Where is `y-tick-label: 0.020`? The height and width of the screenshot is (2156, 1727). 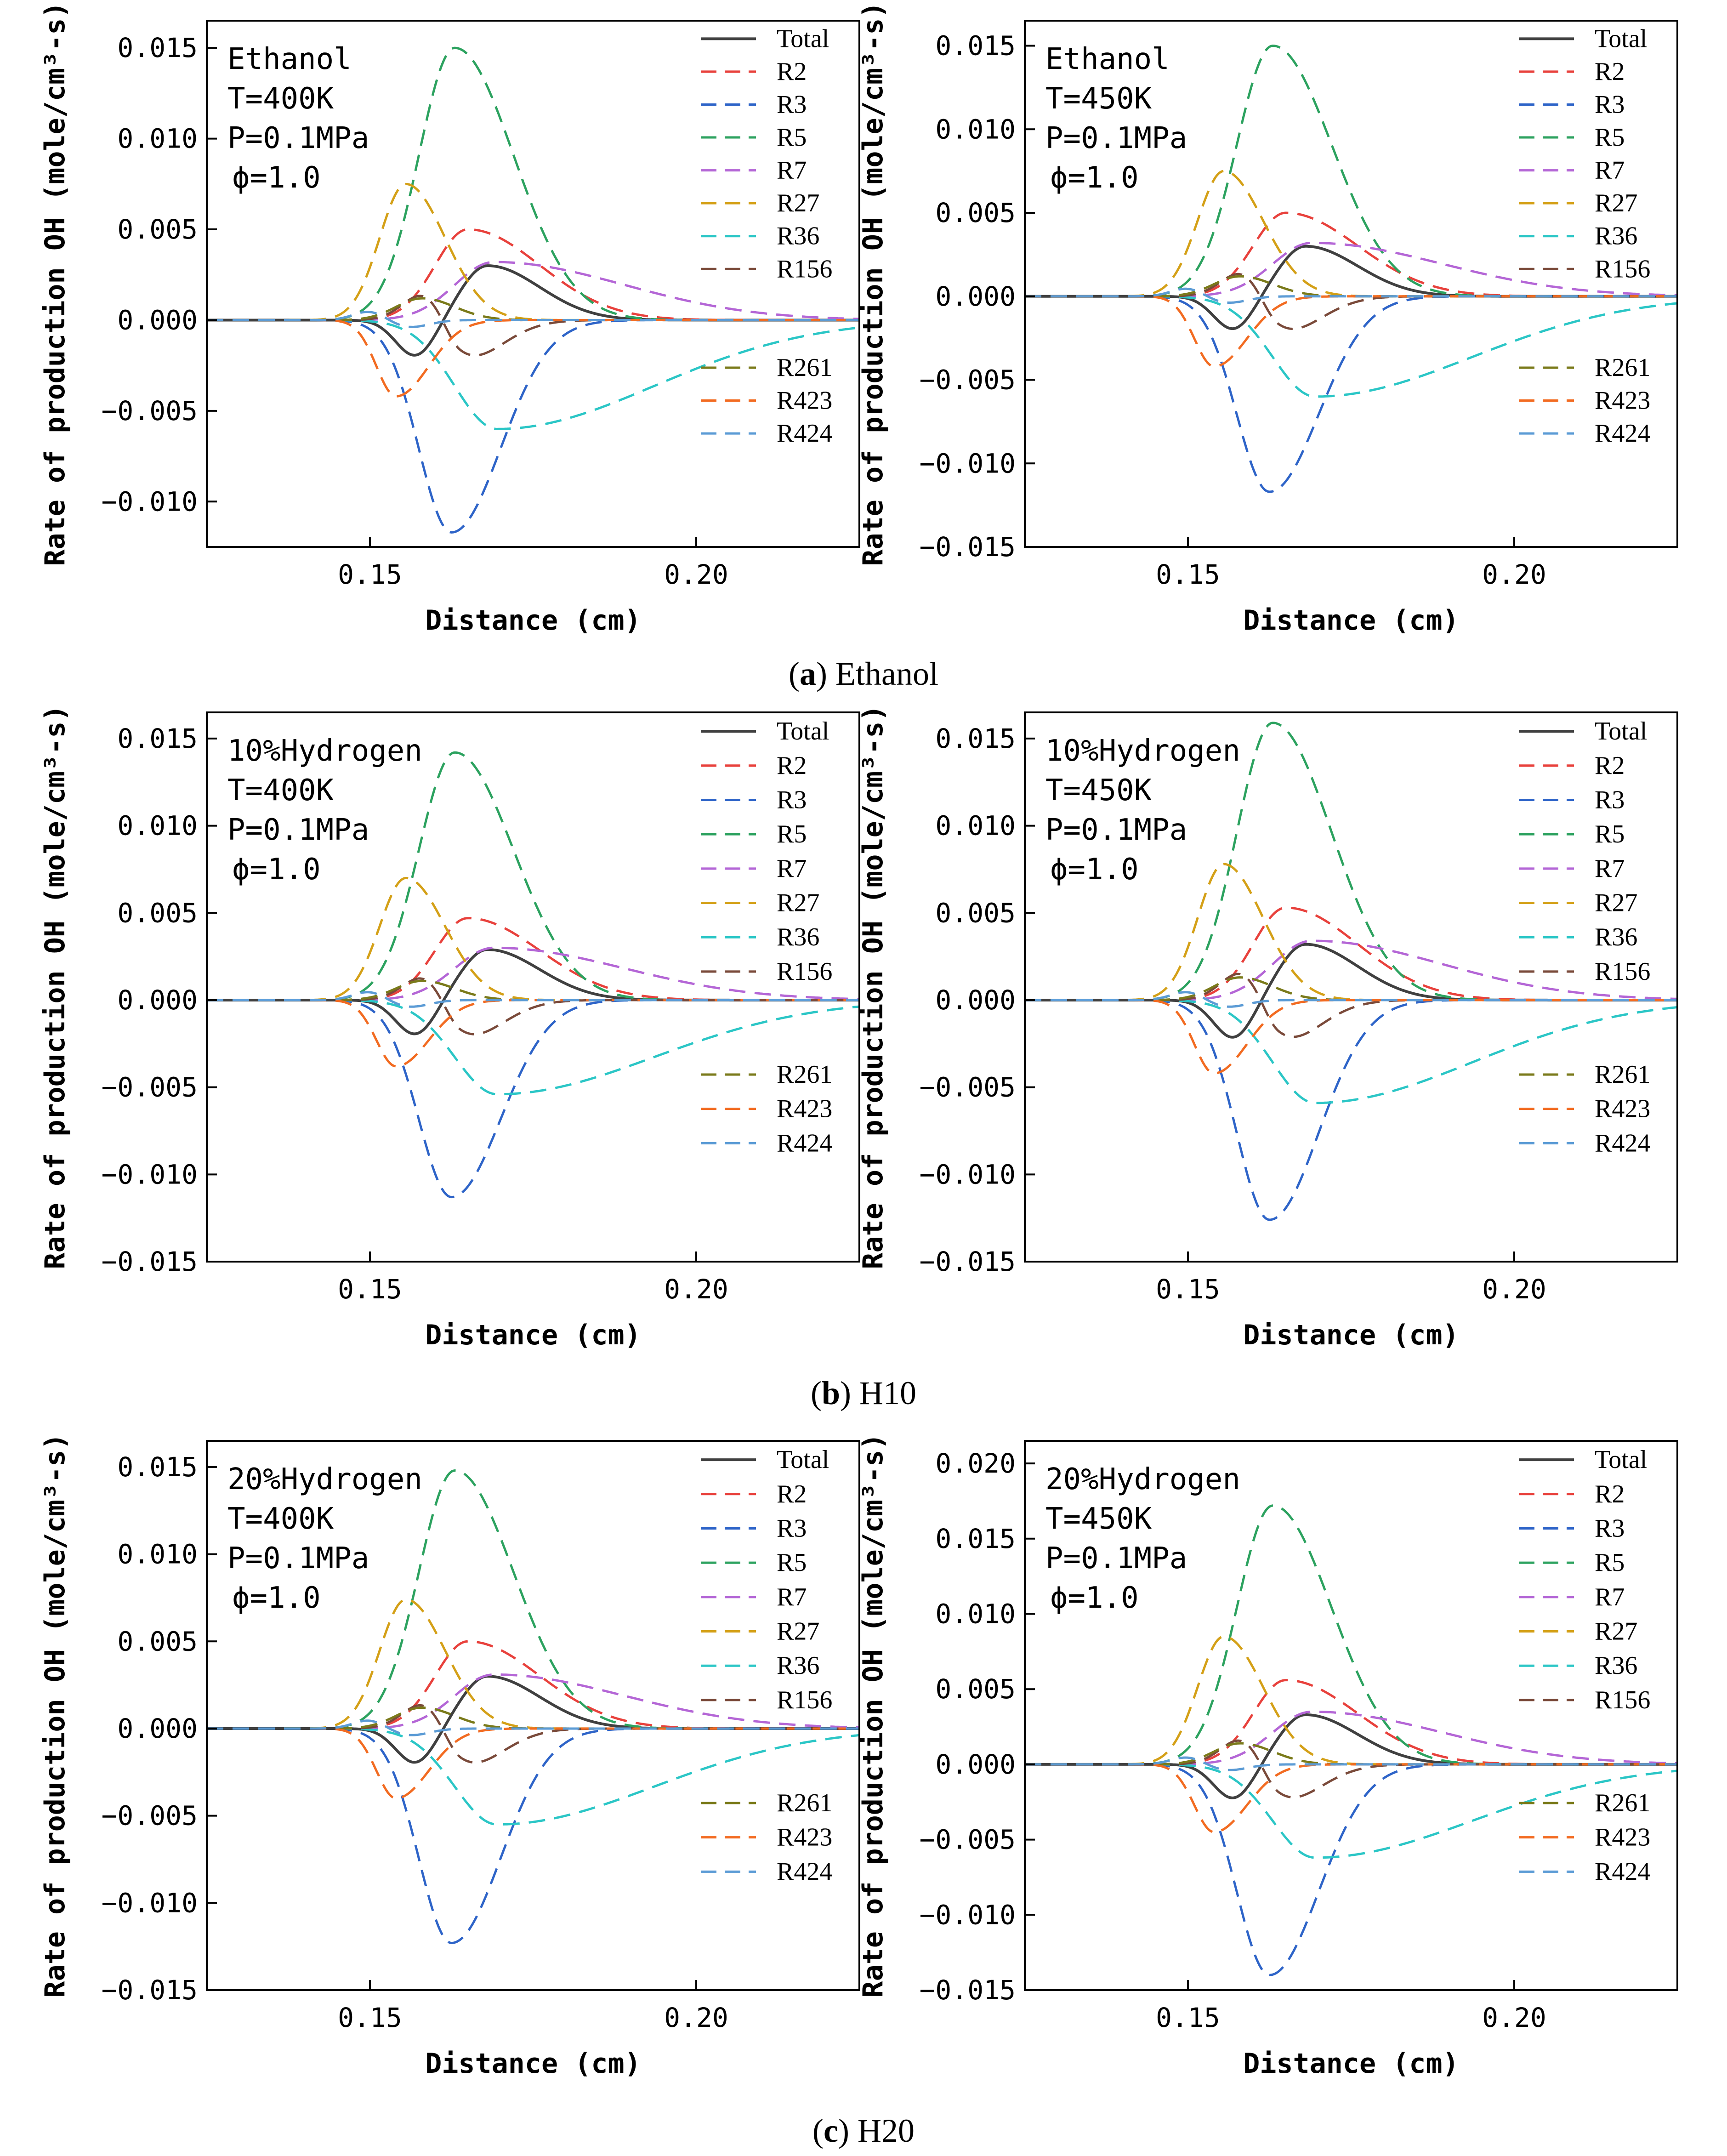 y-tick-label: 0.020 is located at coordinates (975, 1463).